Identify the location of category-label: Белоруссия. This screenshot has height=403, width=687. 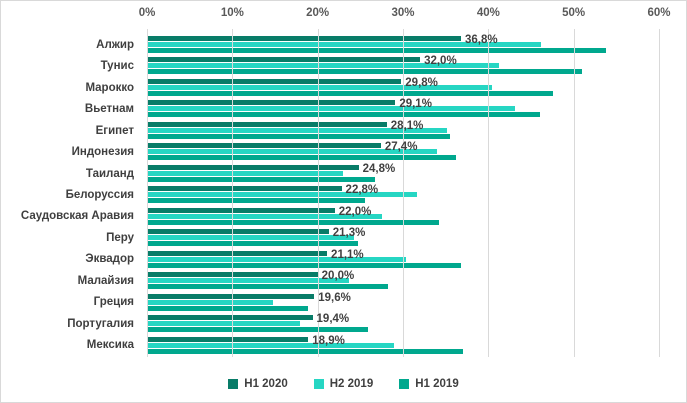
(99, 195).